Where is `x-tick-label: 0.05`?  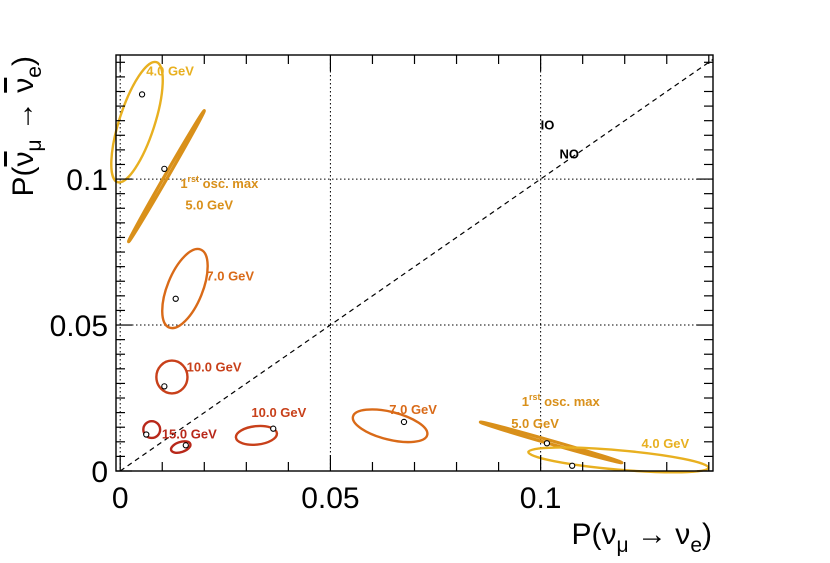 x-tick-label: 0.05 is located at coordinates (330, 498).